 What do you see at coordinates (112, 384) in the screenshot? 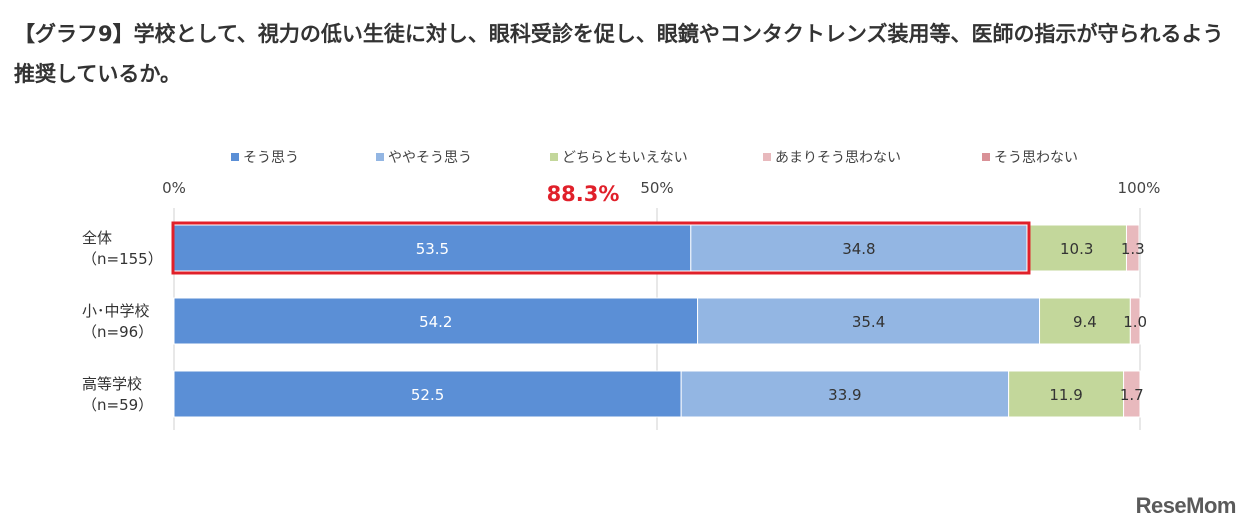
I see `category-label-2: 高等学校` at bounding box center [112, 384].